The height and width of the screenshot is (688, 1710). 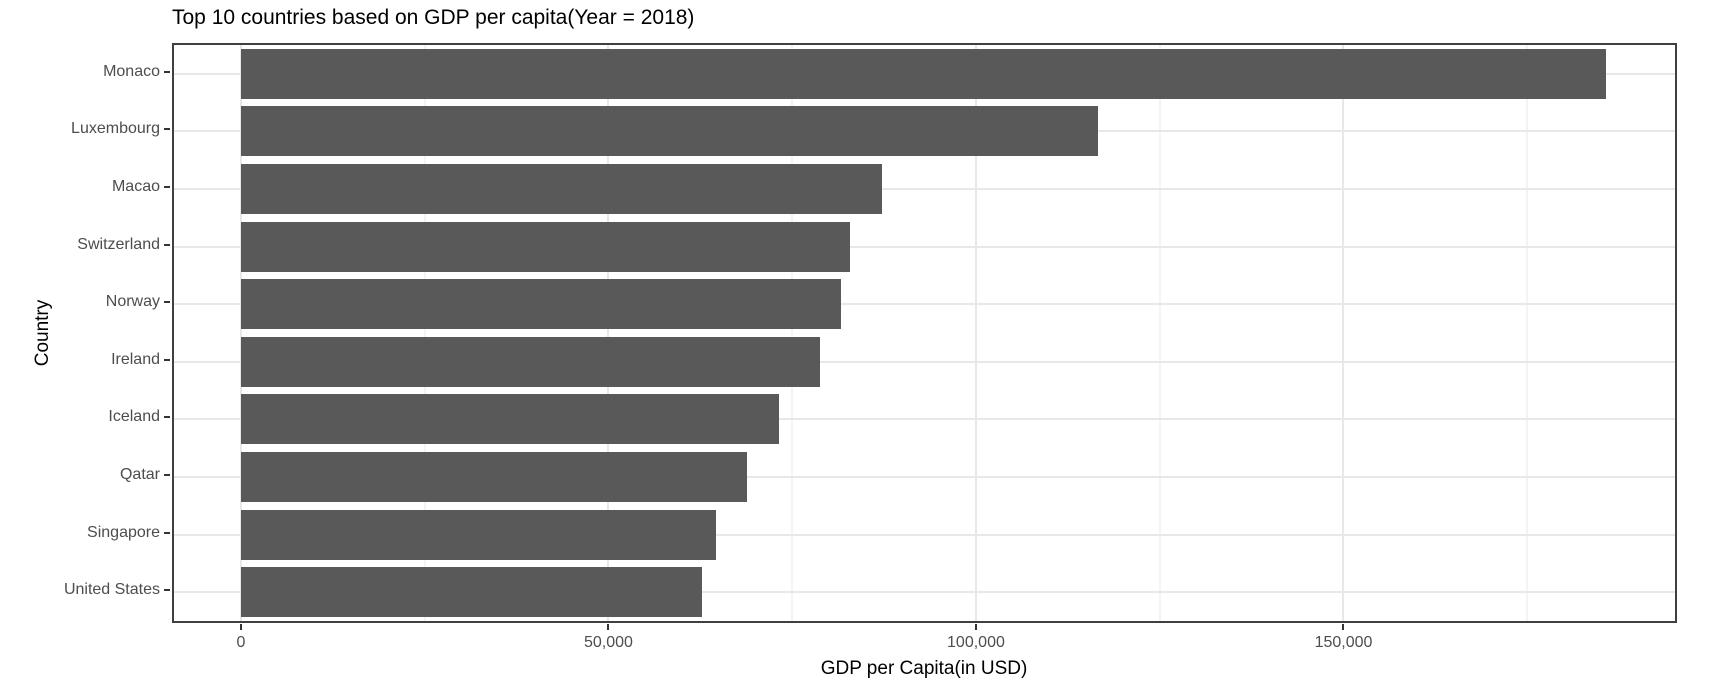 I want to click on x-tick-label: 100,000, so click(x=976, y=642).